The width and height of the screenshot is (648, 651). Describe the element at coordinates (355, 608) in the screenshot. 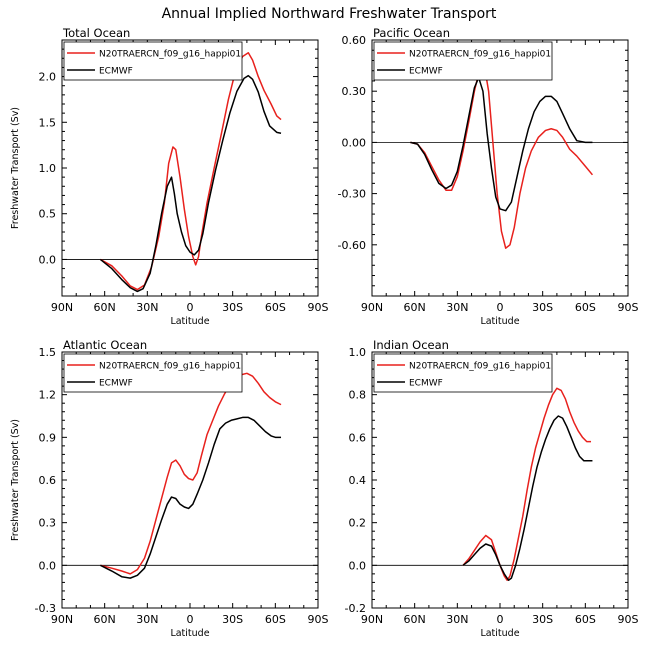

I see `y-tick-label: -0.2` at that location.